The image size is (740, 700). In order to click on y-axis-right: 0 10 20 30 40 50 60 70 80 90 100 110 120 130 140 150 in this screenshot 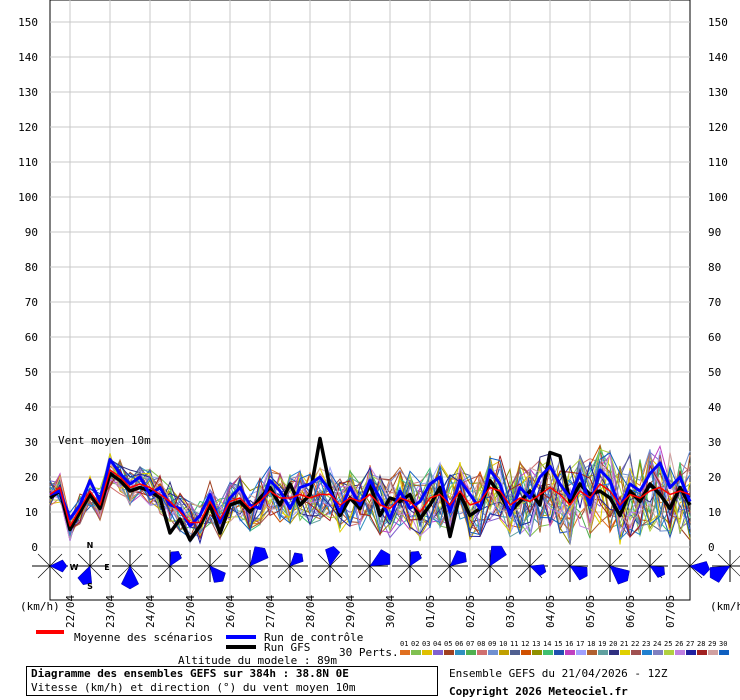, I will do `click(718, 285)`.